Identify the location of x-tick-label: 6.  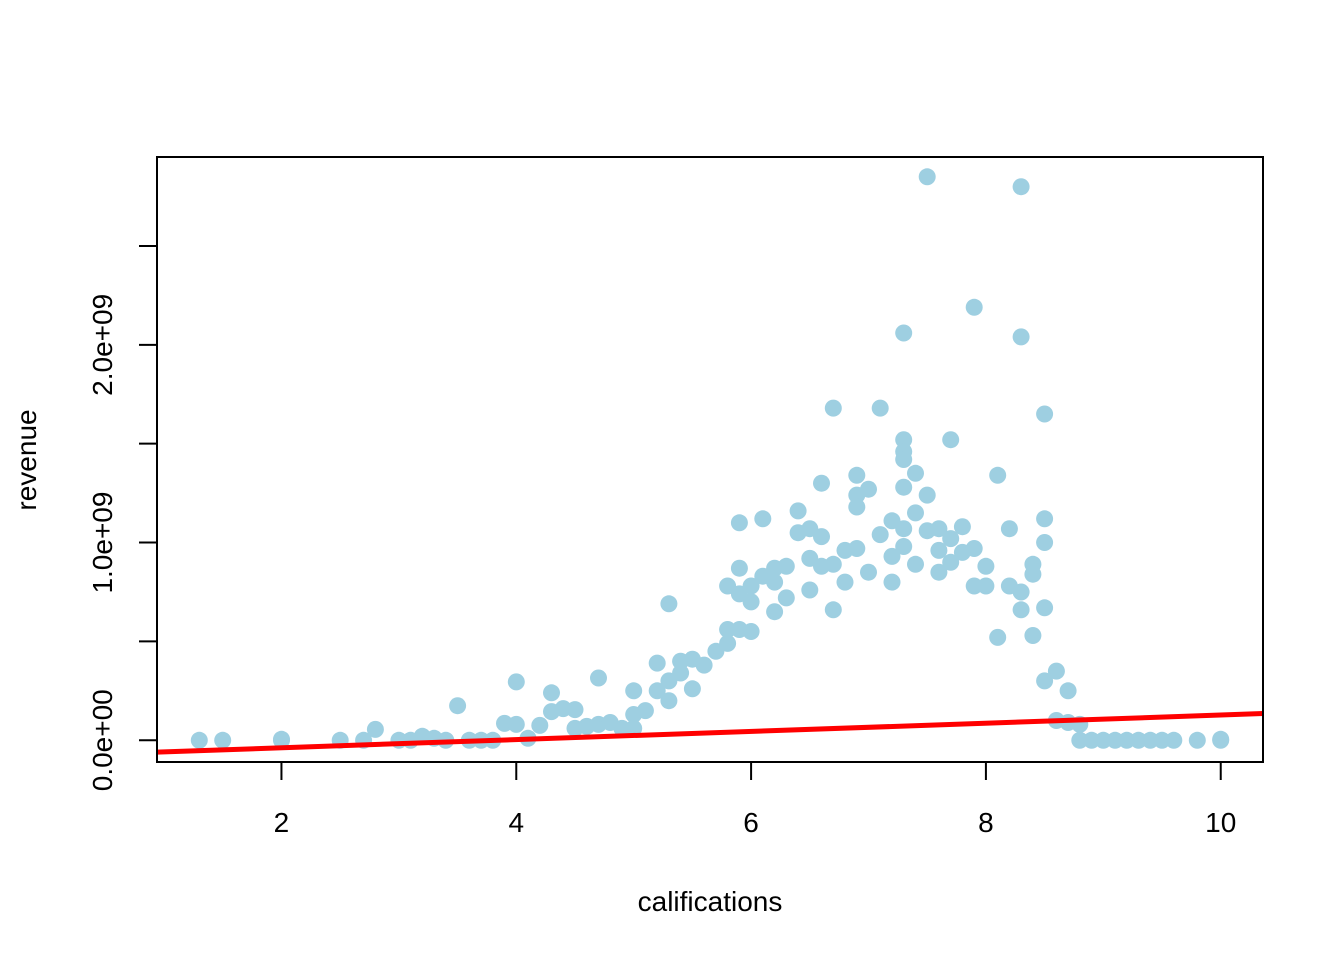
(751, 822).